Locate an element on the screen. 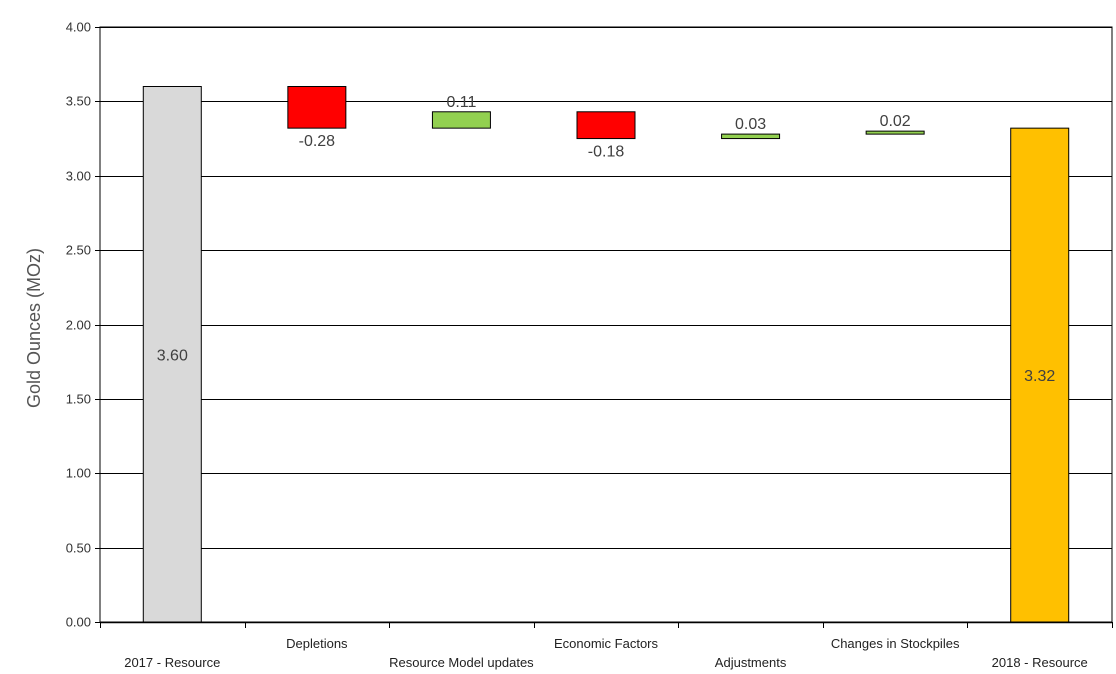 This screenshot has height=674, width=1116. x-tick-label: 2017 - Resource is located at coordinates (172, 662).